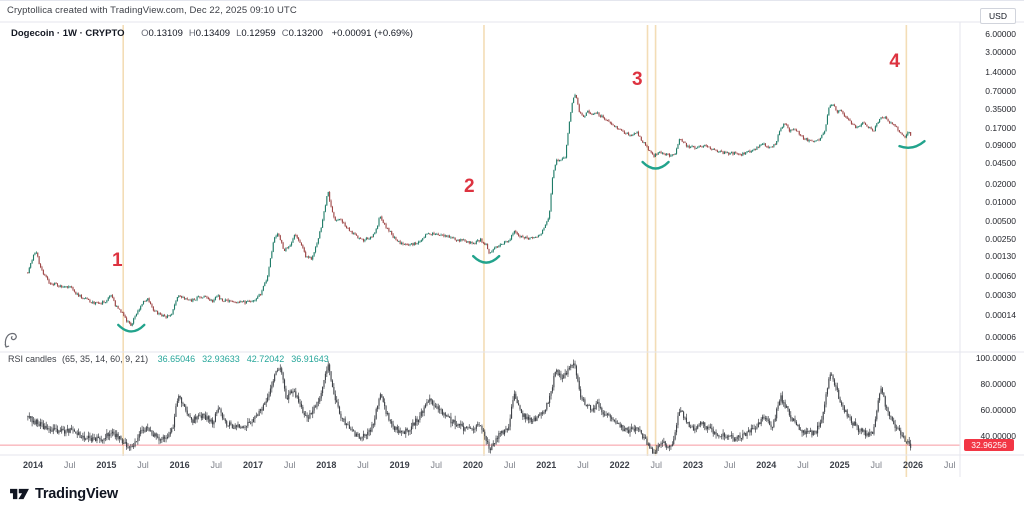  I want to click on time-tick-year-2018: 2018, so click(326, 465).